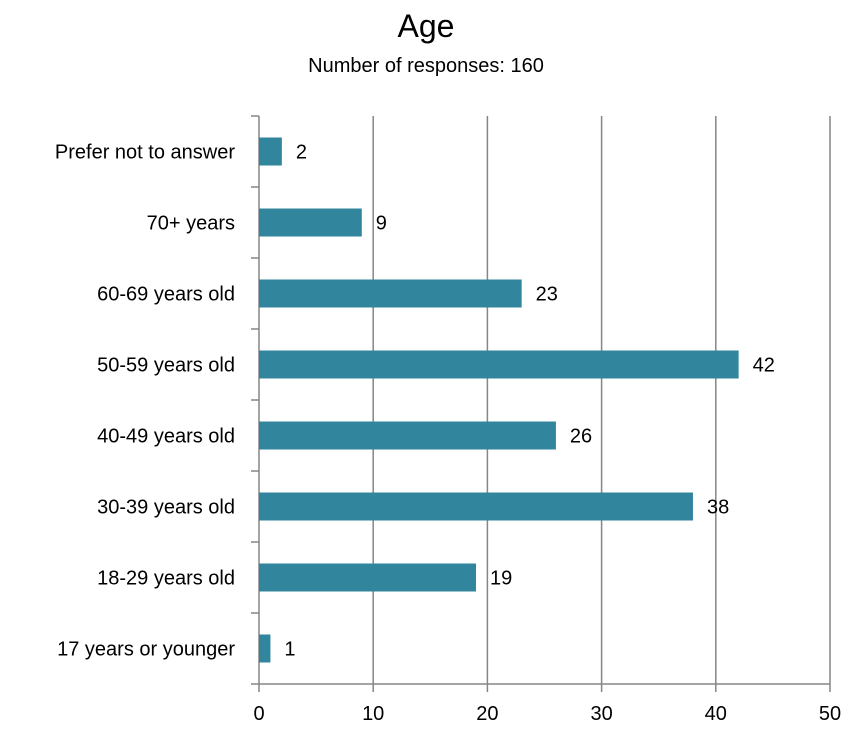  Describe the element at coordinates (487, 714) in the screenshot. I see `x-tick-label: 20` at that location.